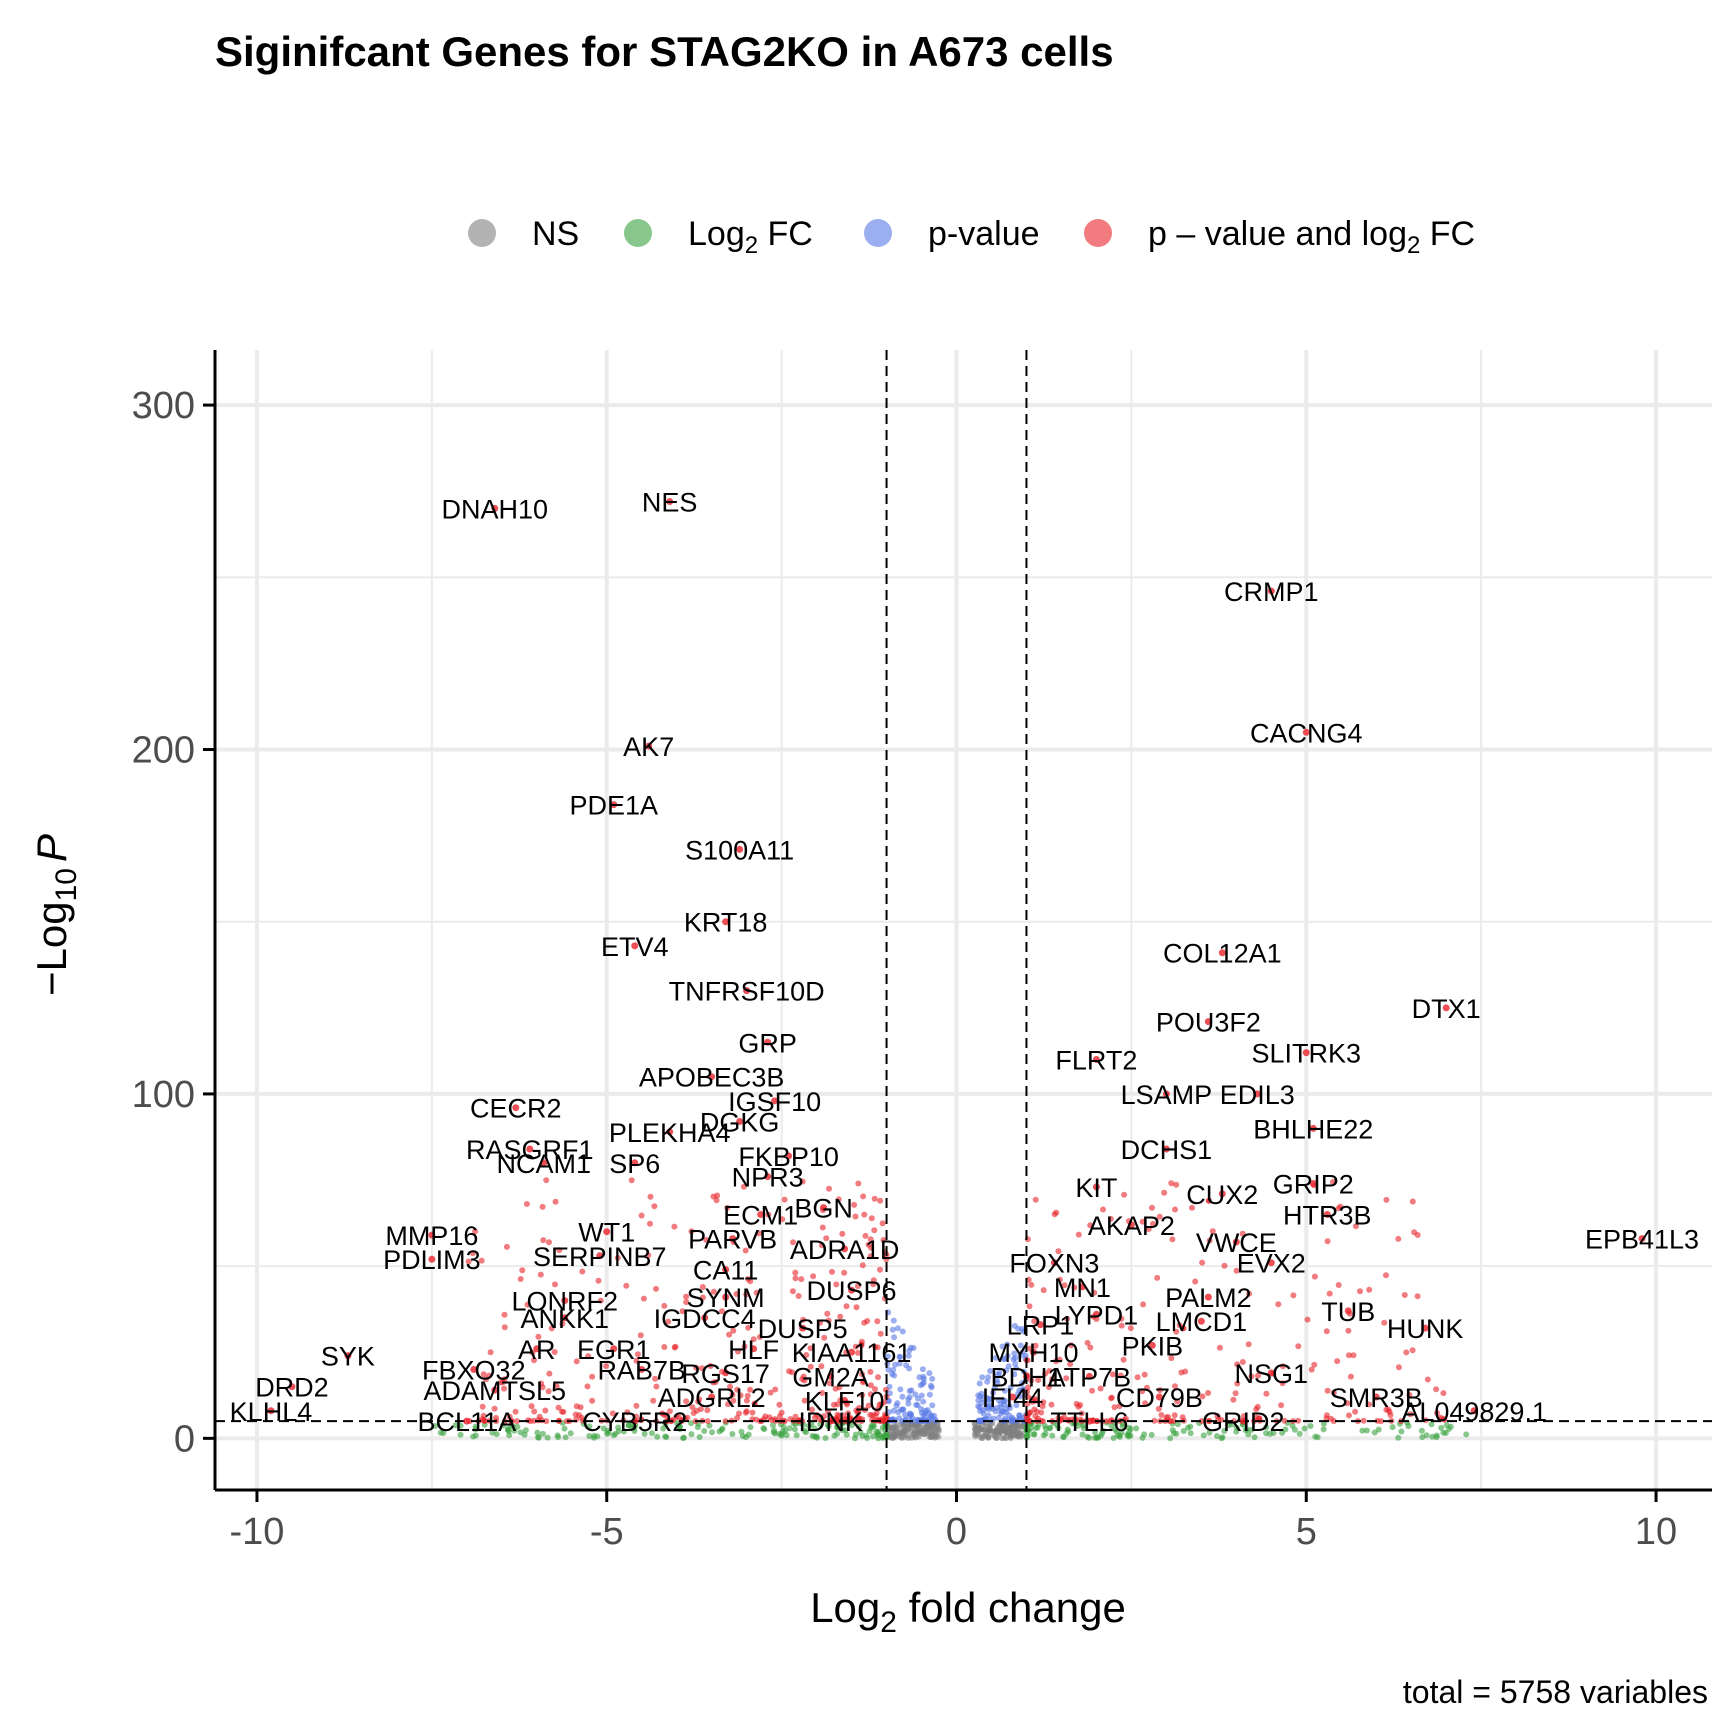  Describe the element at coordinates (607, 1232) in the screenshot. I see `point-WT1` at that location.